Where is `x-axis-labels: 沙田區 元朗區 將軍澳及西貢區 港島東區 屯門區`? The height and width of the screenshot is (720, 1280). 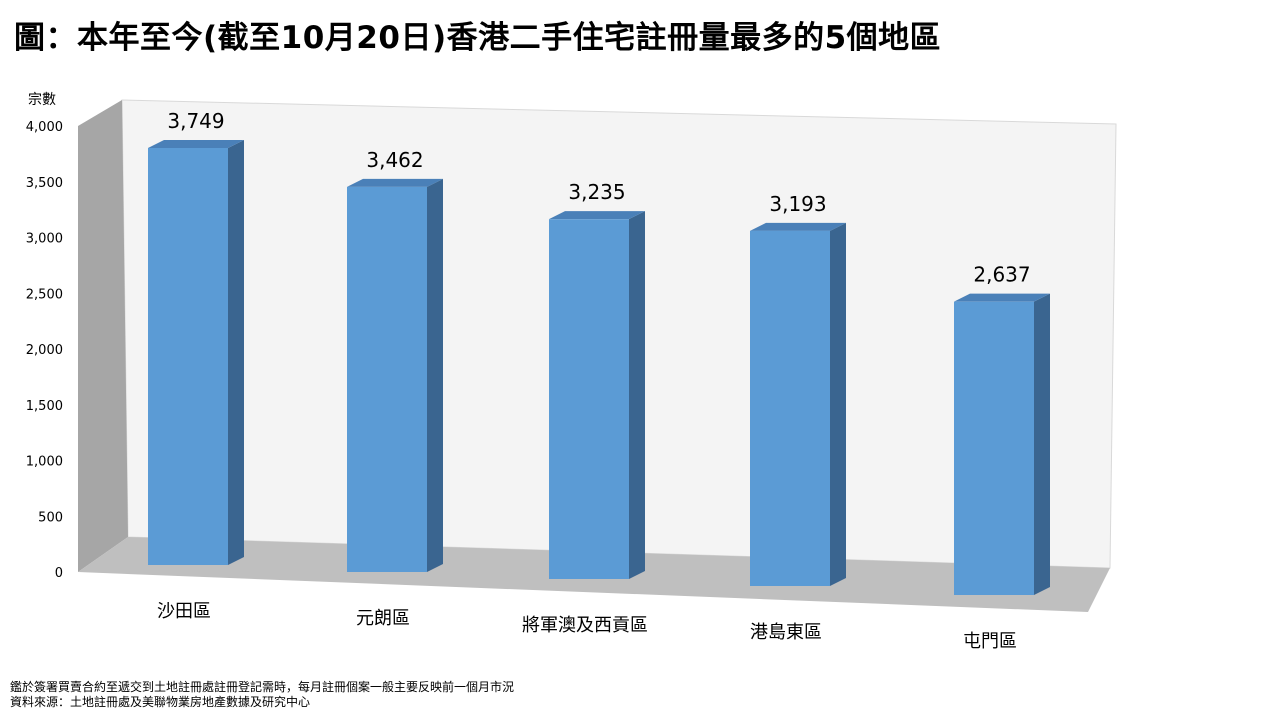
x-axis-labels: 沙田區 元朗區 將軍澳及西貢區 港島東區 屯門區 is located at coordinates (587, 626).